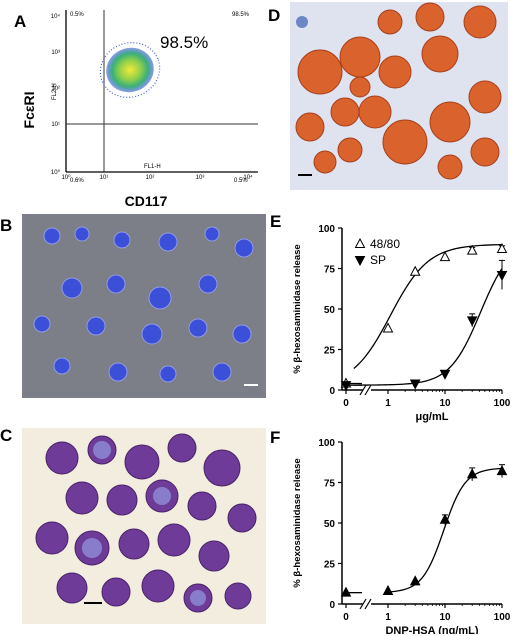 This screenshot has width=520, height=636. I want to click on panel-label-c: C, so click(6, 435).